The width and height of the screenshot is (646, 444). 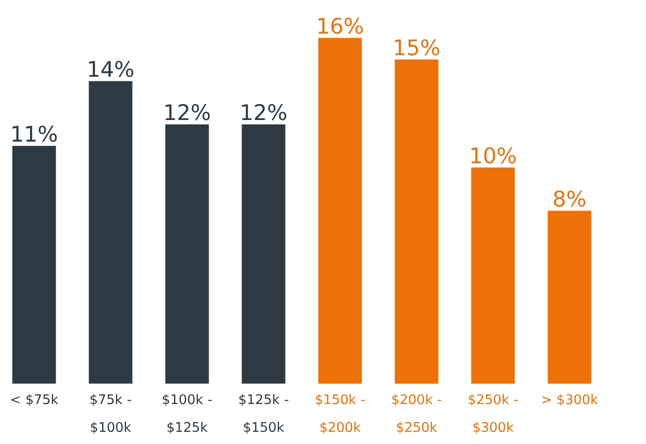 What do you see at coordinates (111, 414) in the screenshot?
I see `x-tick-label: $75k - $100k` at bounding box center [111, 414].